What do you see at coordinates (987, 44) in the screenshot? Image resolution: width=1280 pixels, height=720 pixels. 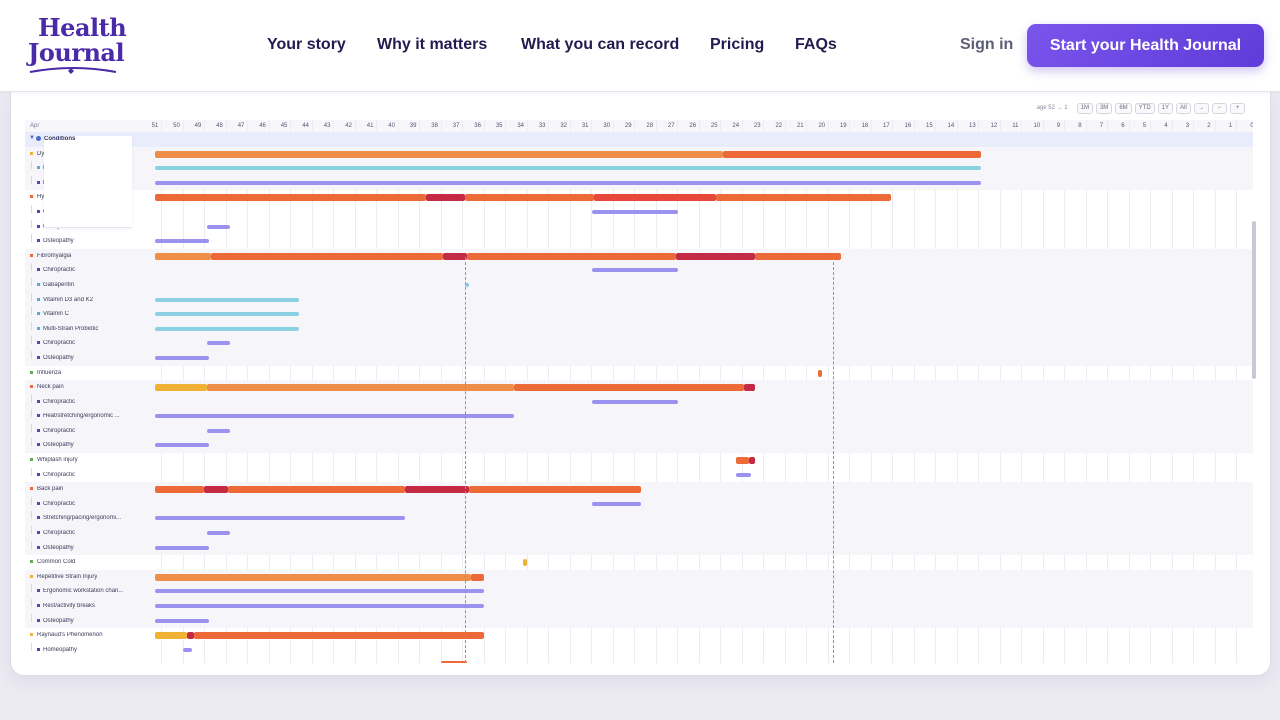 I see `sign-in-link: Sign in` at bounding box center [987, 44].